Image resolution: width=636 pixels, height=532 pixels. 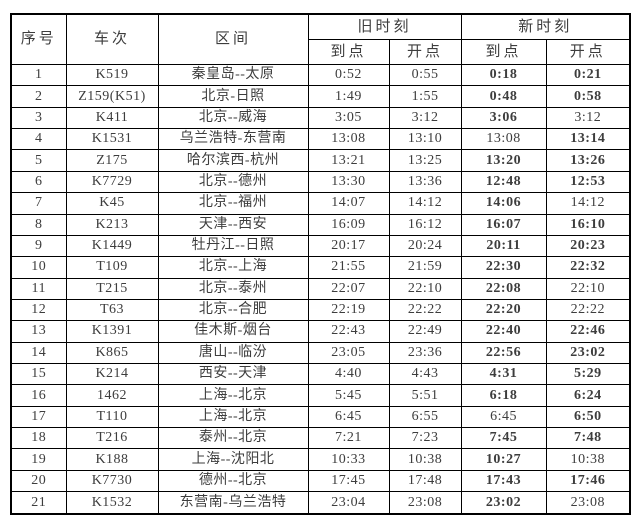 I want to click on train-cell: K7729, so click(x=112, y=182).